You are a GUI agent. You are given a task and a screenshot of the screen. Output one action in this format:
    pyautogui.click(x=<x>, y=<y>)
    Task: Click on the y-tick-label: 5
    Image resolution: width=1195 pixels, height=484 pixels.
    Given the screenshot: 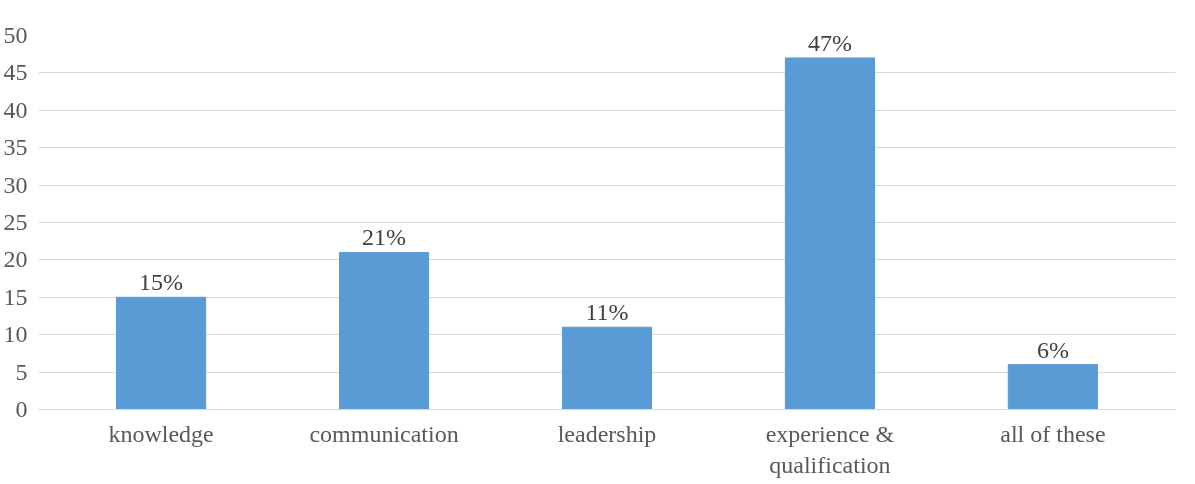 What is the action you would take?
    pyautogui.click(x=21, y=371)
    